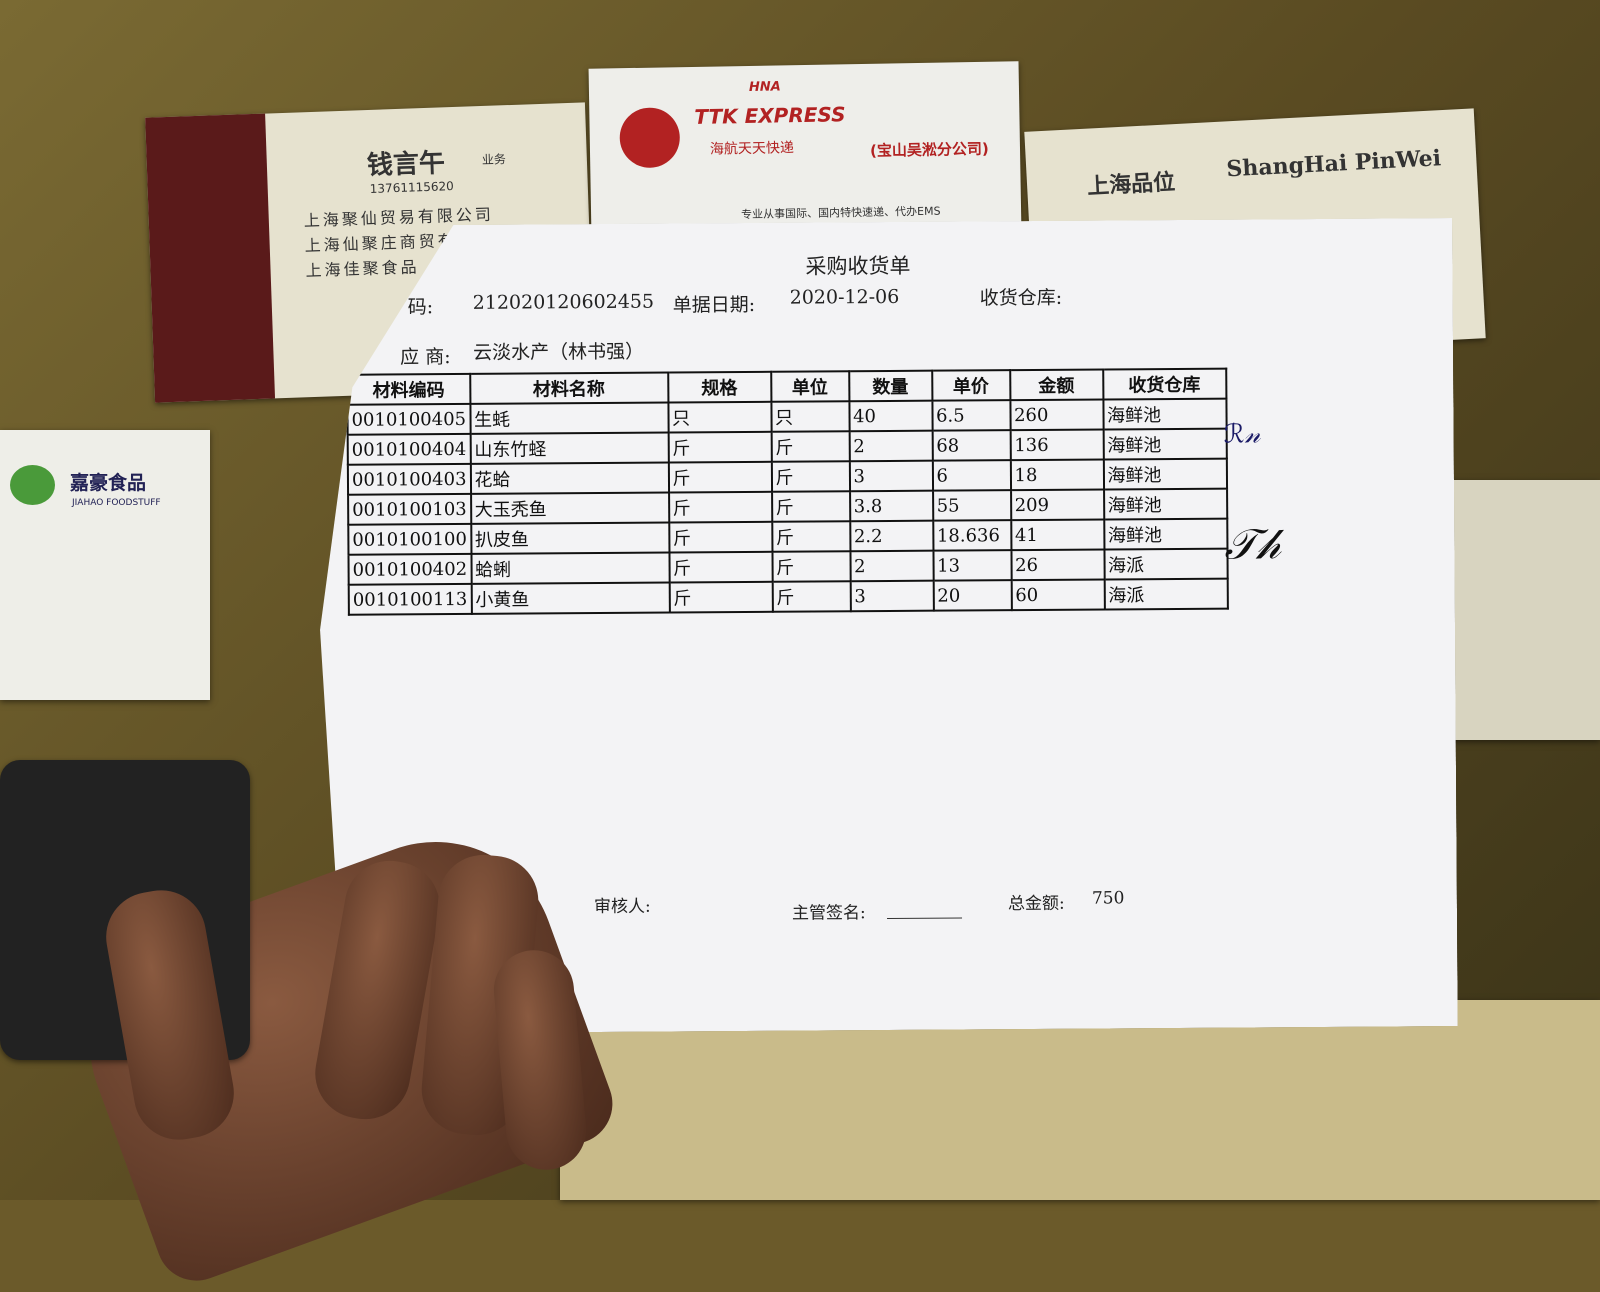 Image resolution: width=1600 pixels, height=1292 pixels. Describe the element at coordinates (1021, 298) in the screenshot. I see `warehouse-label: 收货仓库:` at that location.